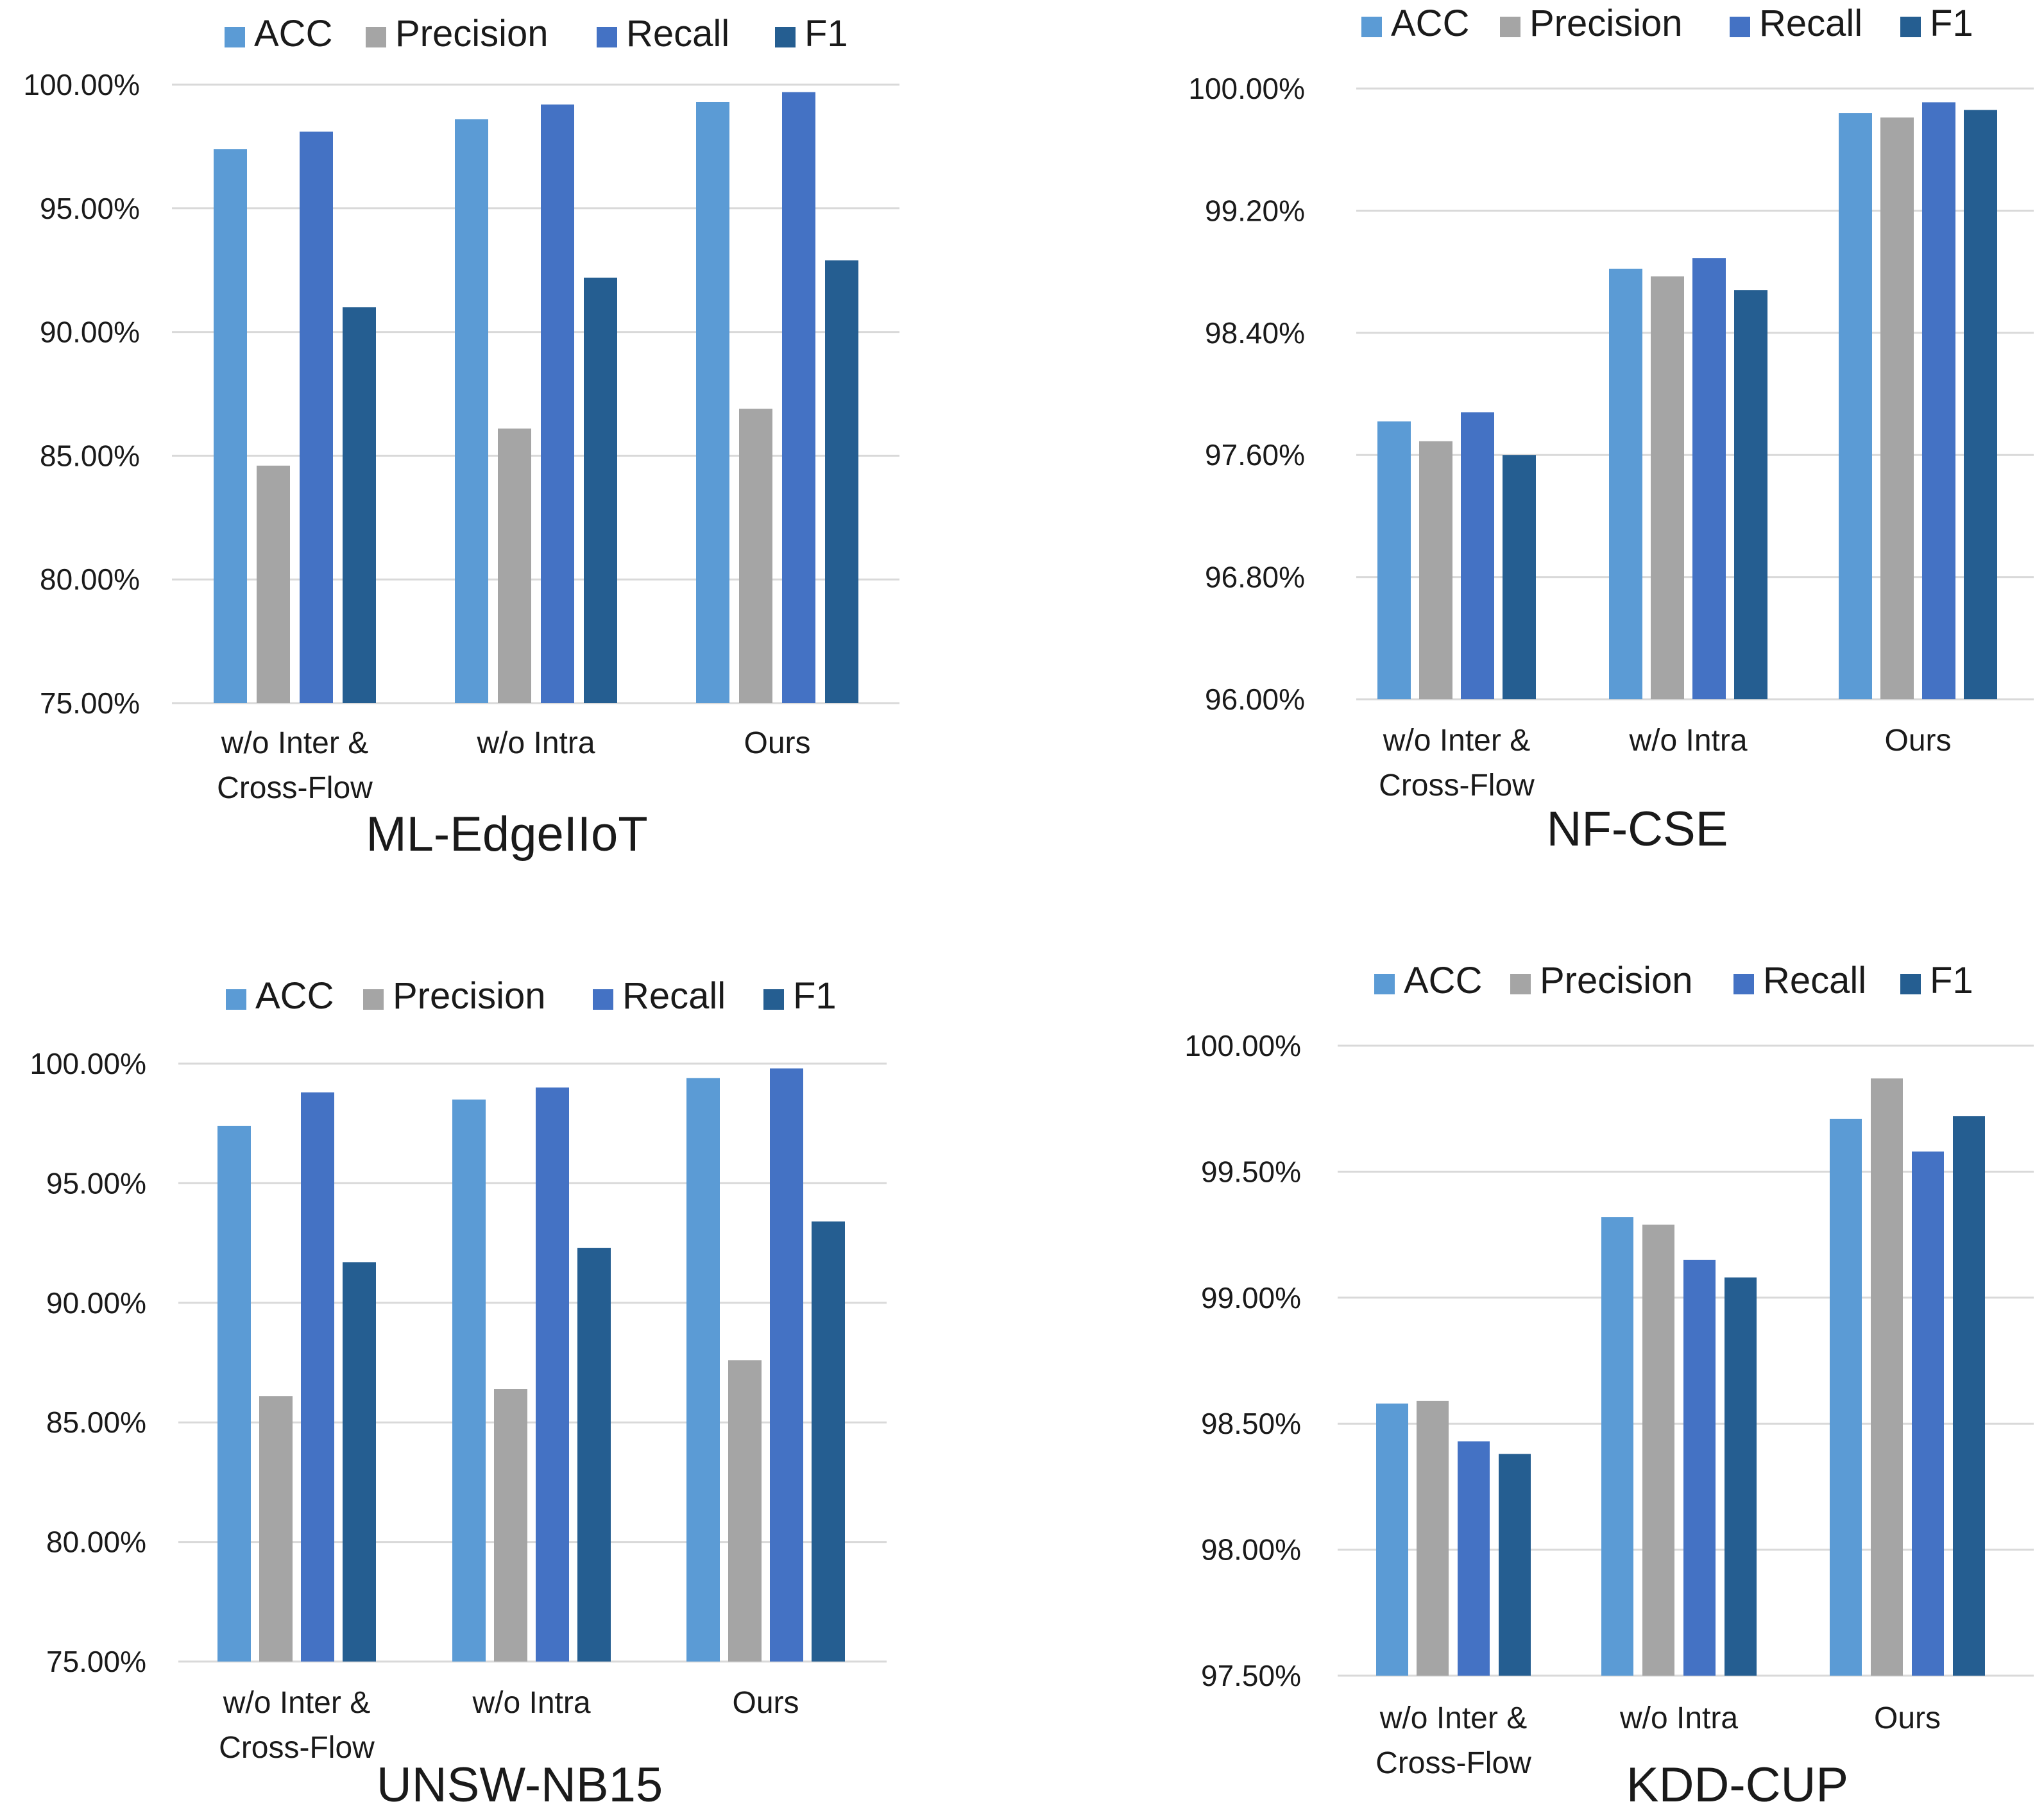 This screenshot has width=2044, height=1820. Describe the element at coordinates (1638, 829) in the screenshot. I see `chart-title: NF-CSE` at that location.